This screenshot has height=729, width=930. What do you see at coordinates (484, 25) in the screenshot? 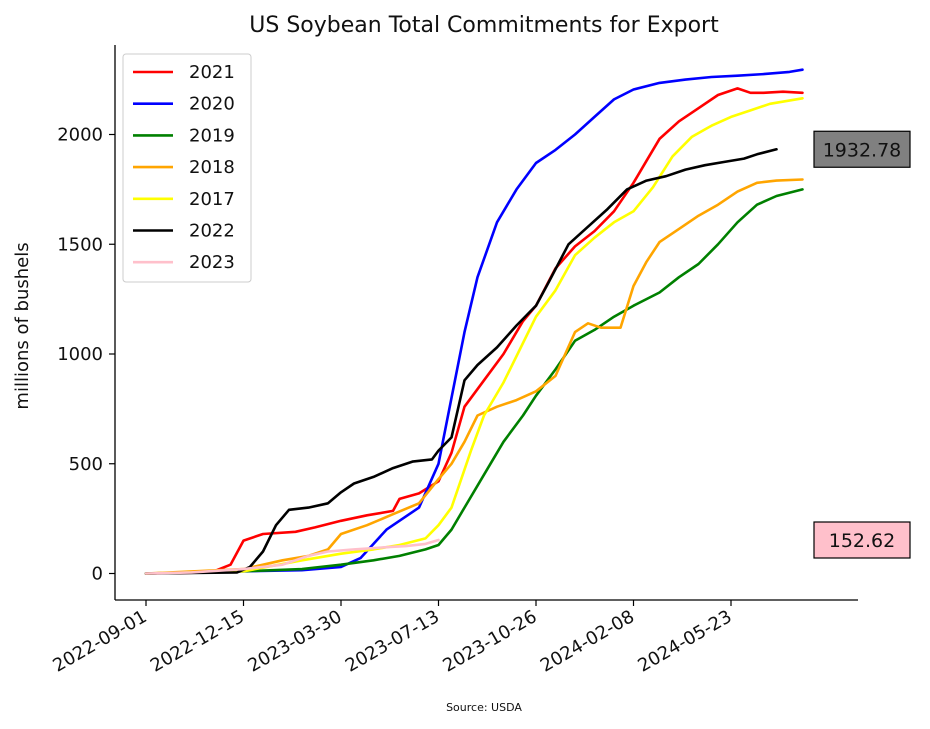
I see `chart-title: US Soybean Total Commitments for Export` at bounding box center [484, 25].